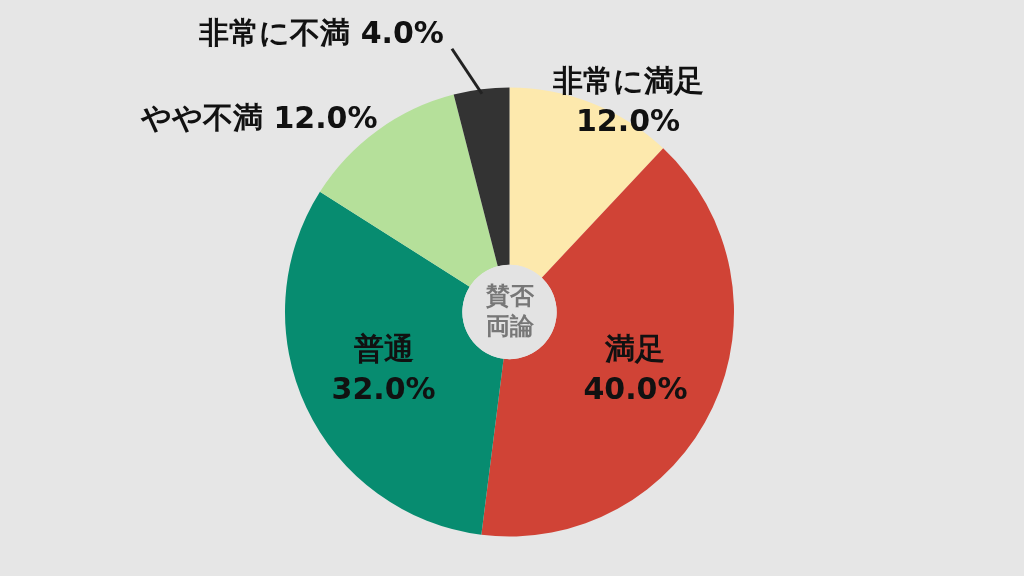 The image size is (1024, 576). I want to click on data-label: 12.0%, so click(628, 121).